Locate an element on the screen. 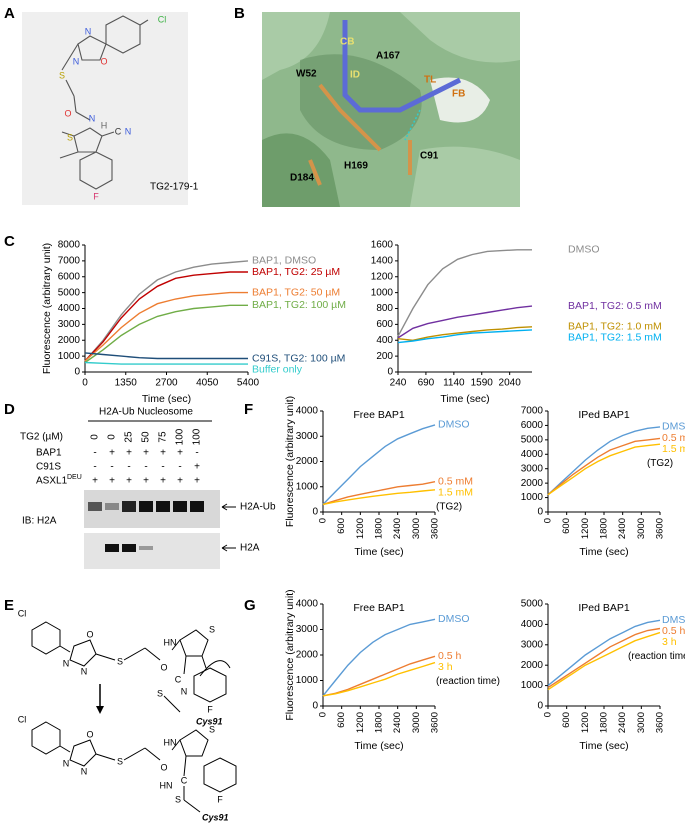 This screenshot has height=828, width=685. series-label: 0.5 h is located at coordinates (673, 631).